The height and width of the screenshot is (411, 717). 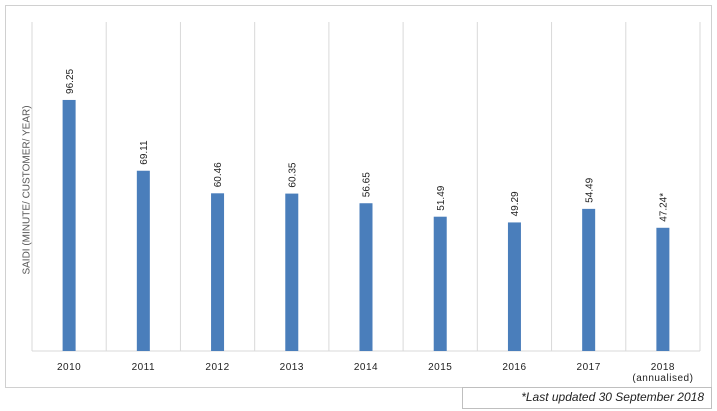 What do you see at coordinates (218, 174) in the screenshot?
I see `data-label: 60.46` at bounding box center [218, 174].